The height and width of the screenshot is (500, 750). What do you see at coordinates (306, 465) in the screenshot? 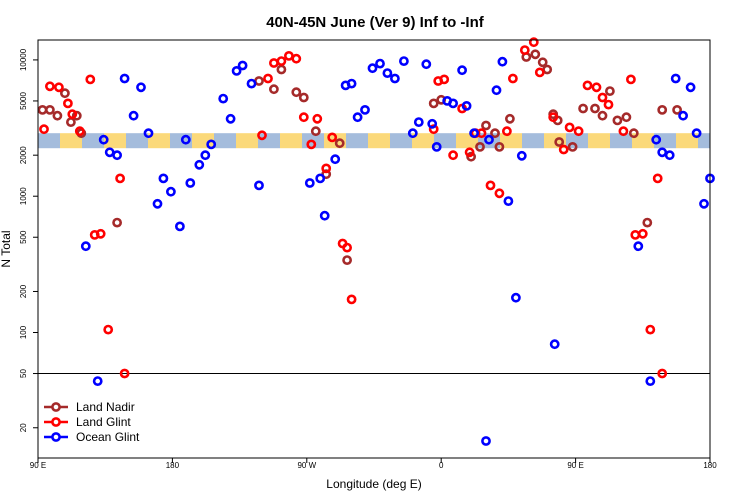
I see `x-tick-label: 90 W` at bounding box center [306, 465].